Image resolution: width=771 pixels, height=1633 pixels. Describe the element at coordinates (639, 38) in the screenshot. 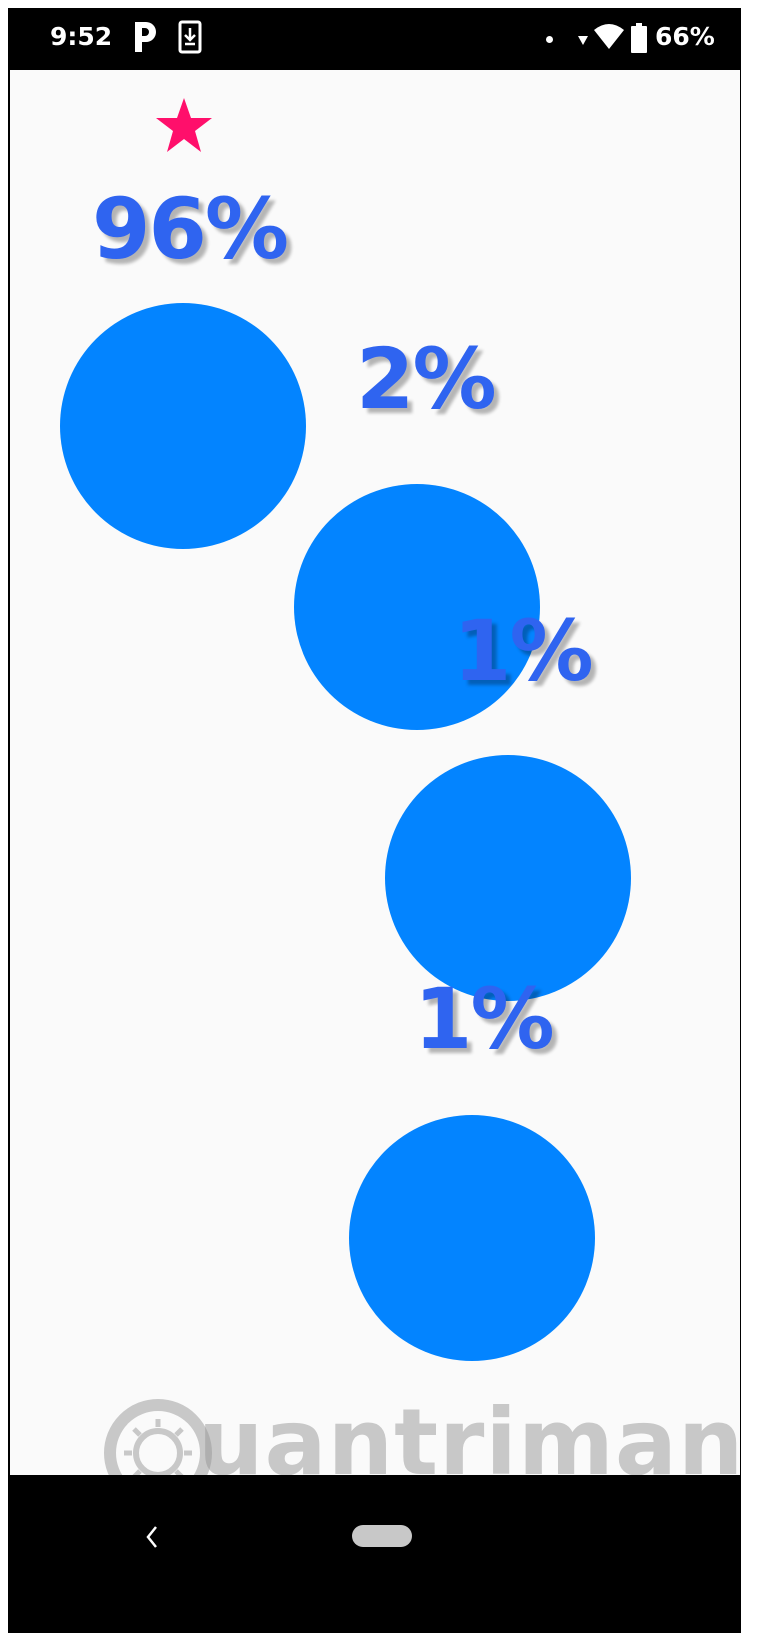

I see `battery-icon` at that location.